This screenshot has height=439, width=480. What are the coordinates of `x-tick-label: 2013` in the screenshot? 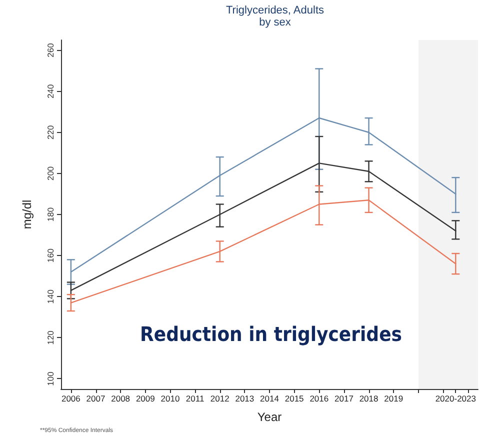 It's located at (244, 399).